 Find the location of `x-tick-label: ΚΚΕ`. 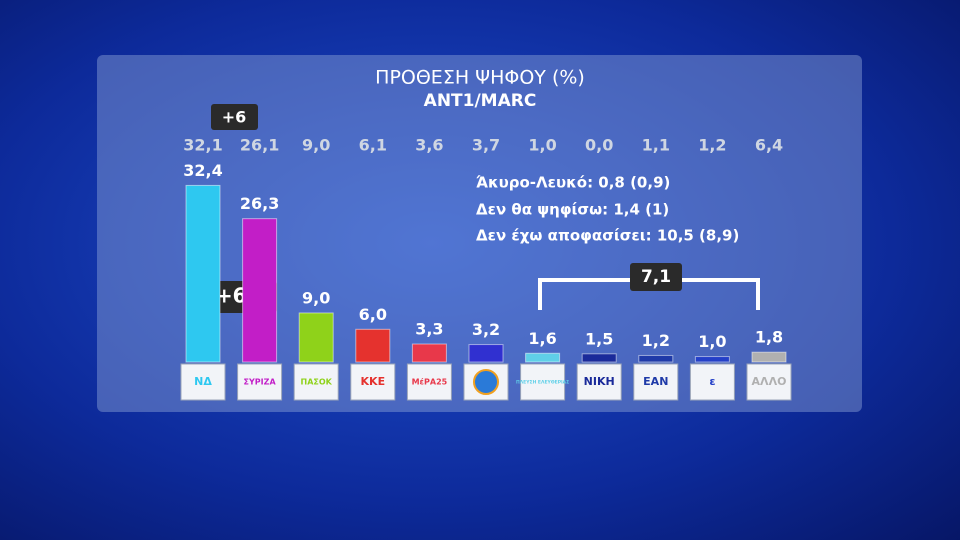

x-tick-label: ΚΚΕ is located at coordinates (373, 381).